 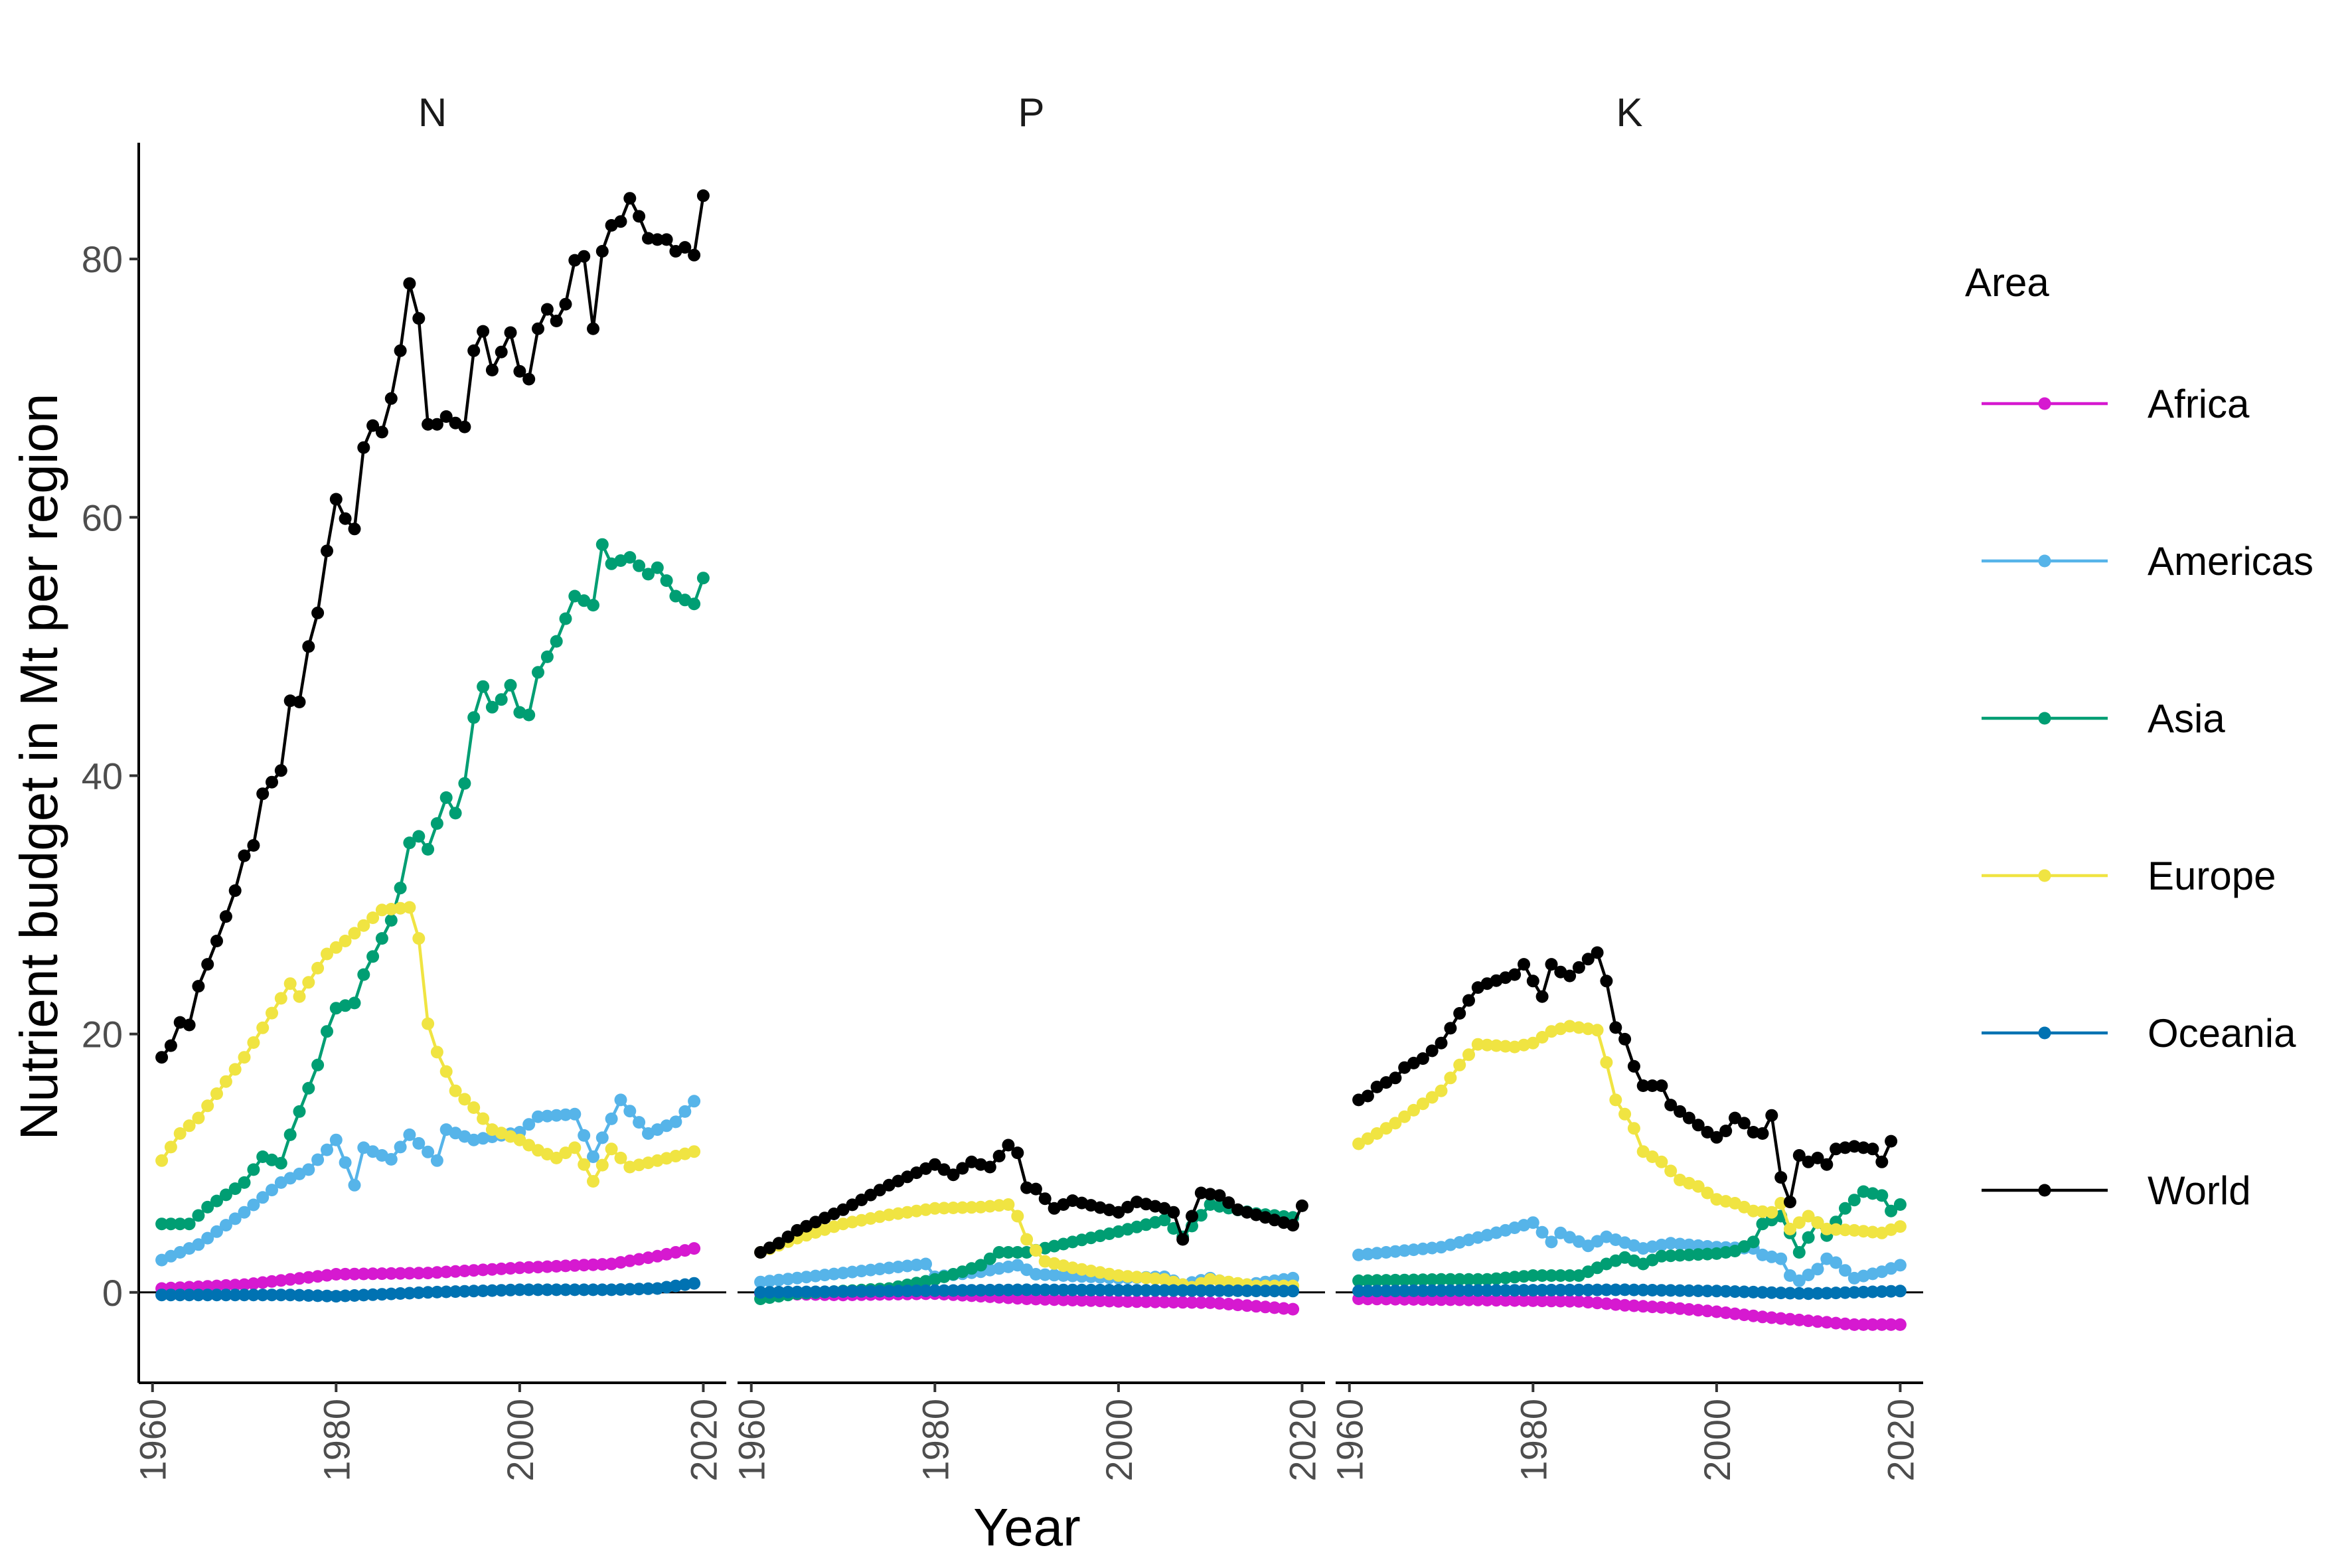 What do you see at coordinates (2129, 876) in the screenshot?
I see `legend-item-europe: Europe` at bounding box center [2129, 876].